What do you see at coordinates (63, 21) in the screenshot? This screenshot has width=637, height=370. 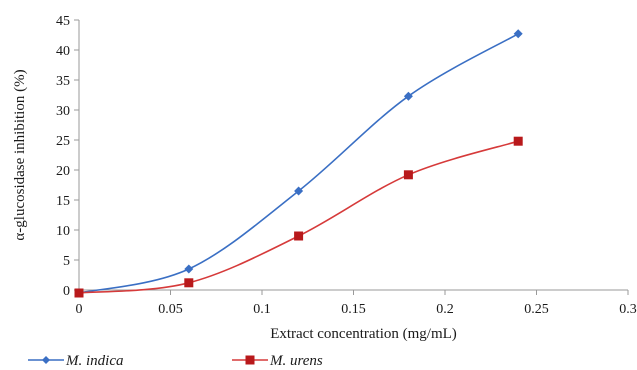 I see `y-tick-label: 45` at bounding box center [63, 21].